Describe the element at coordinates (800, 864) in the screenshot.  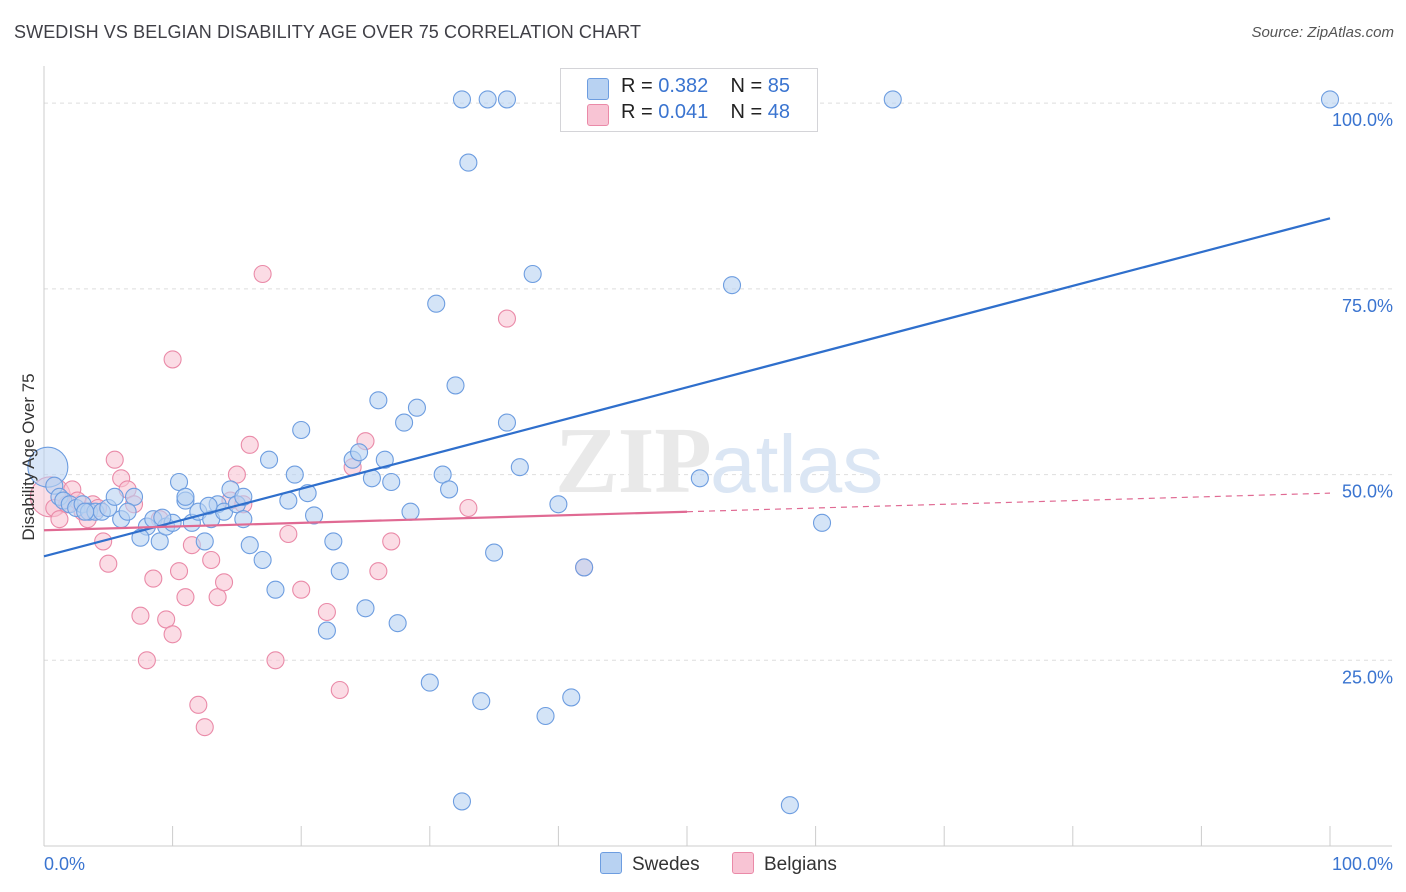
I see `belgians-legend-label: Belgians` at that location.